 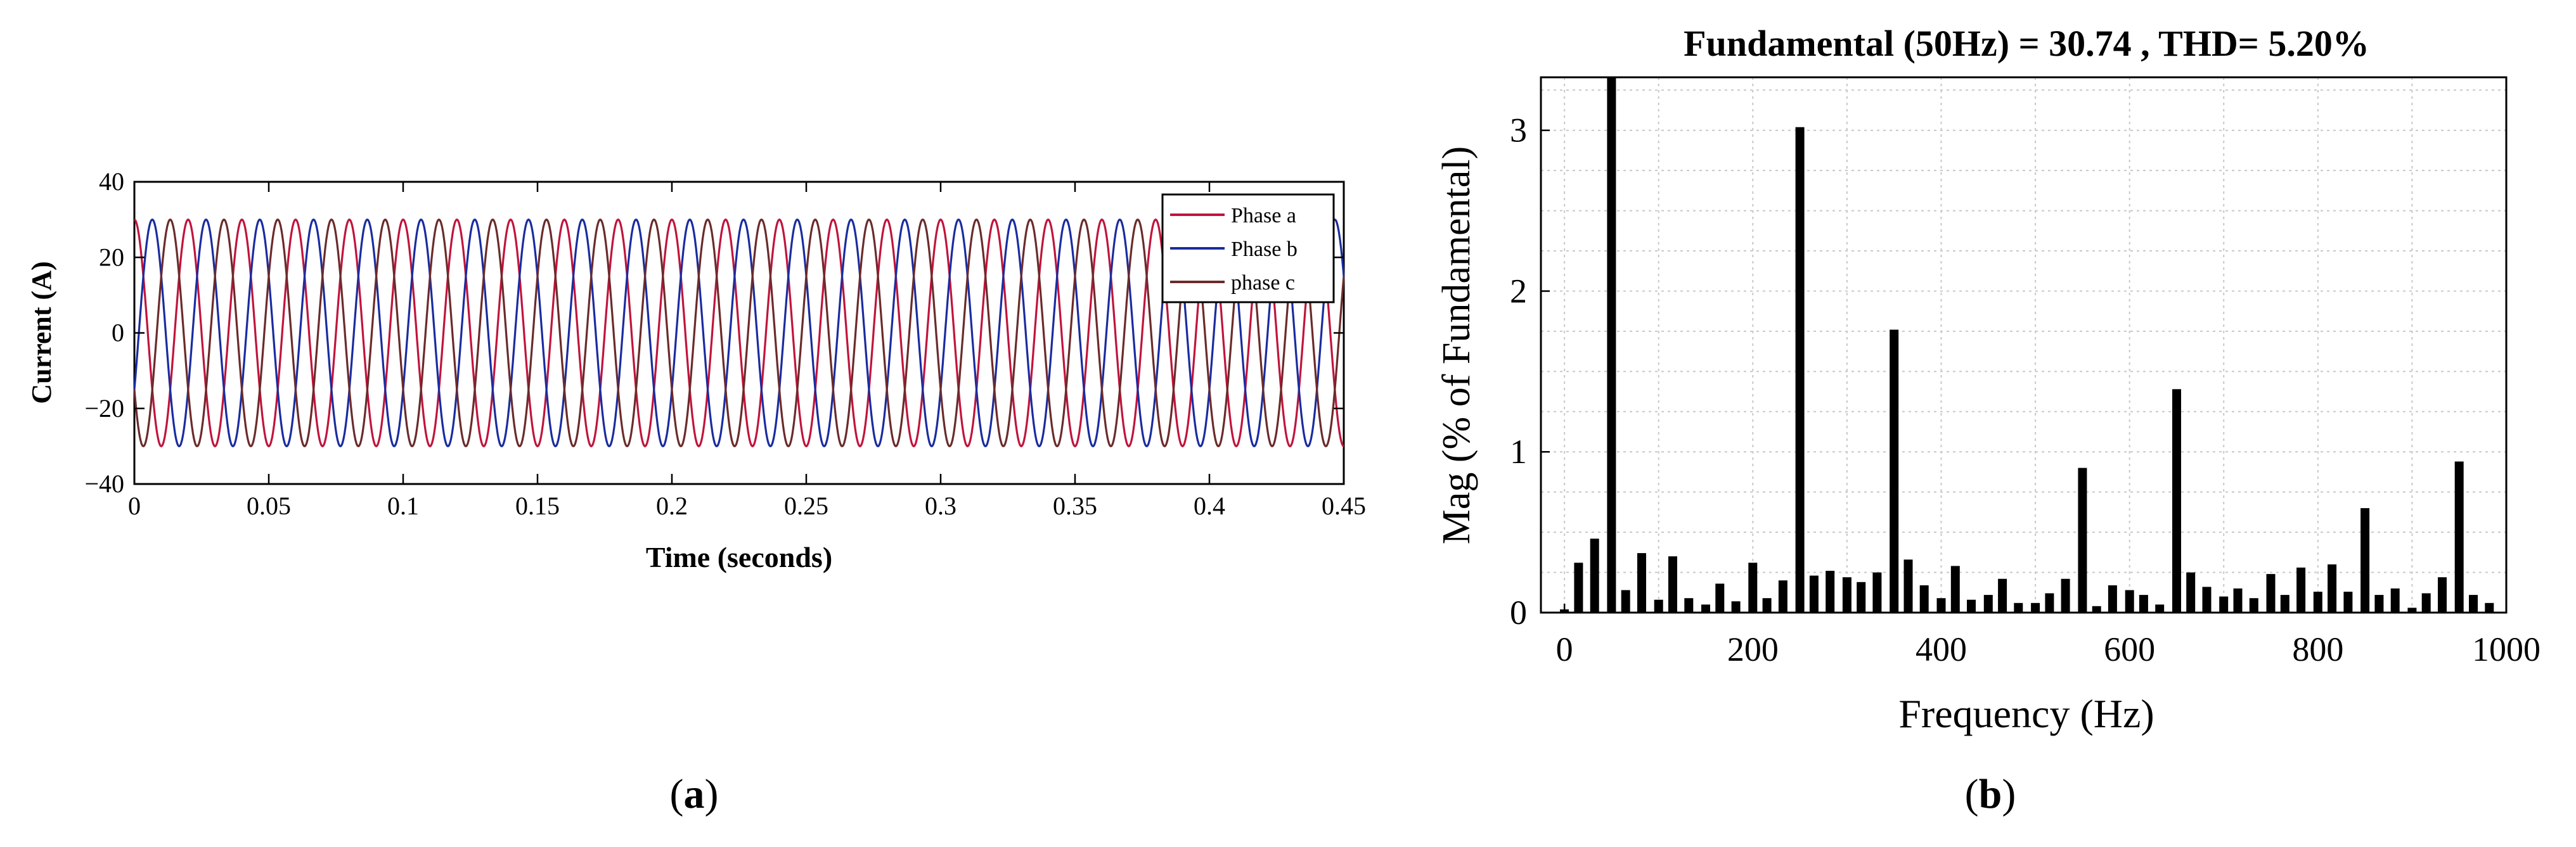 What do you see at coordinates (1988, 604) in the screenshot?
I see `harmonic-bar-450hz` at bounding box center [1988, 604].